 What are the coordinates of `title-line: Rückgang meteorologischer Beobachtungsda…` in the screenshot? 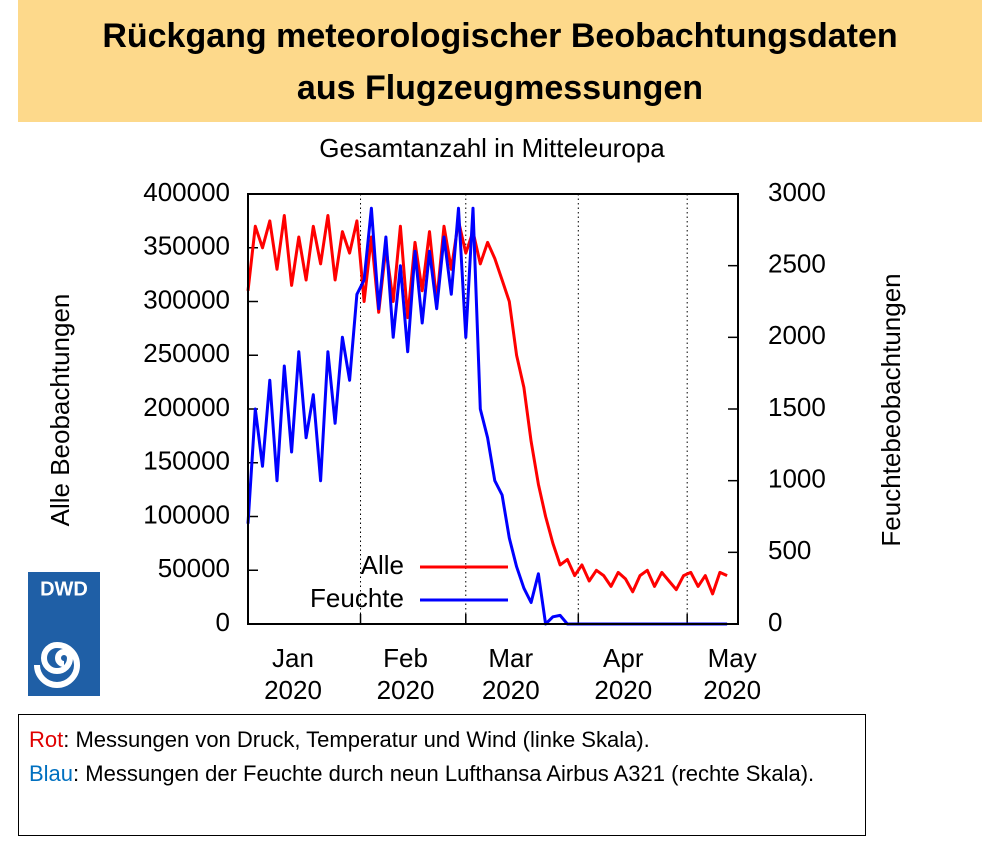 It's located at (500, 36).